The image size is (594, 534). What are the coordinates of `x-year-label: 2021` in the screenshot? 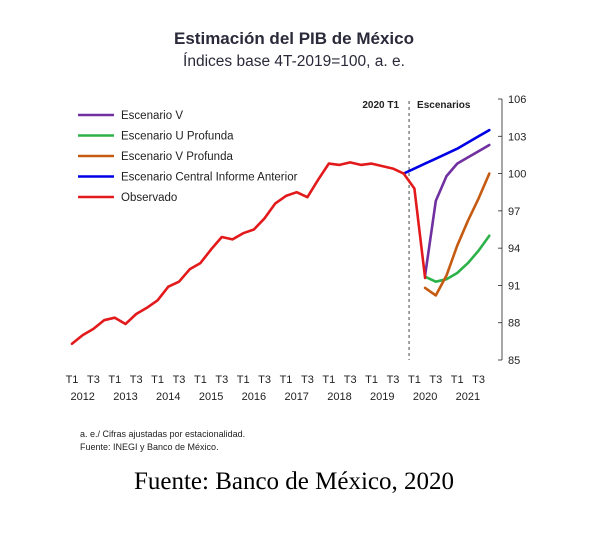 It's located at (468, 397).